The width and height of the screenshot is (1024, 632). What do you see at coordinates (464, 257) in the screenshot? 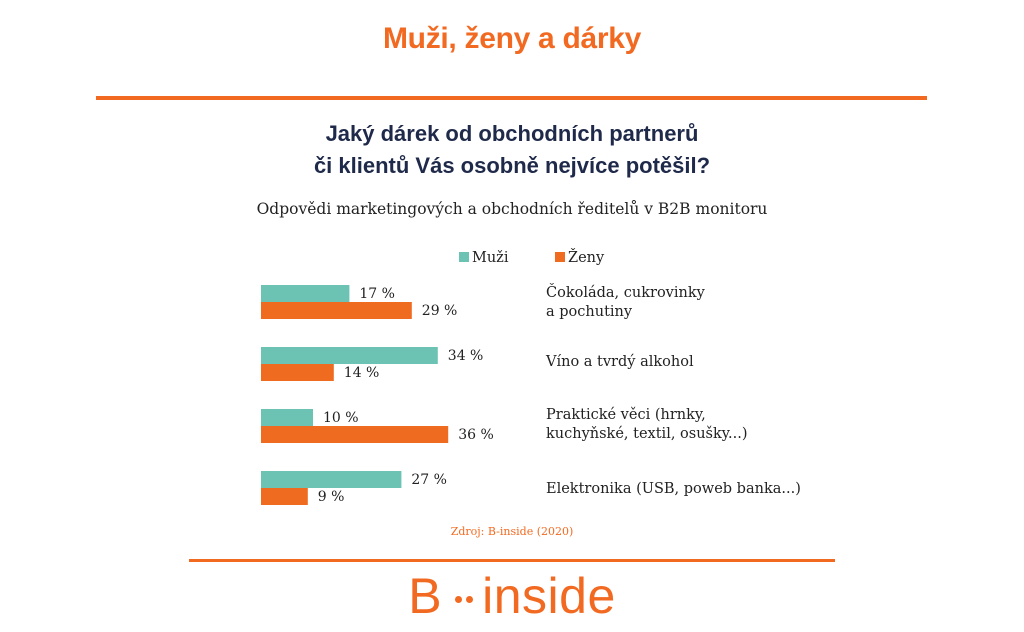
I see `legend-swatch-muzi` at bounding box center [464, 257].